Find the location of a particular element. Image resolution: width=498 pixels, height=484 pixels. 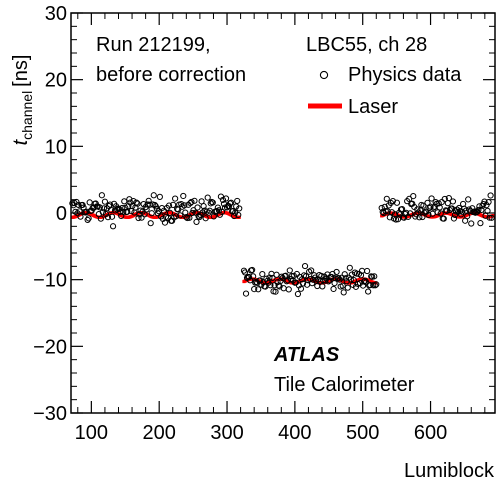

x-tick-label: 300 is located at coordinates (226, 433).